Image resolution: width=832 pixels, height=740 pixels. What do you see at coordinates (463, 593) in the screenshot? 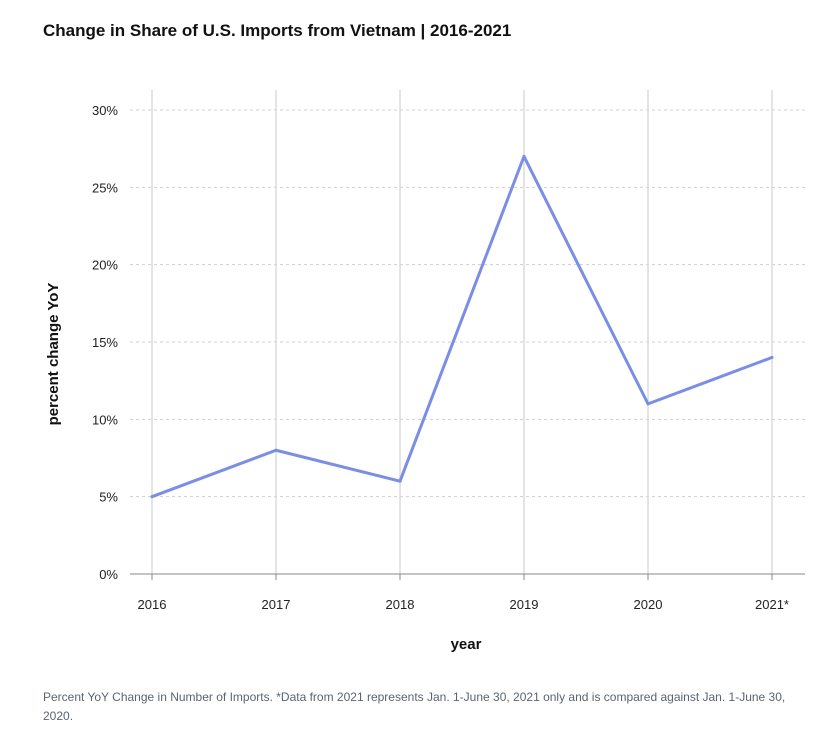
I see `x-axis-ticks: 2016 2017 2018 2019 2020 2021*` at bounding box center [463, 593].